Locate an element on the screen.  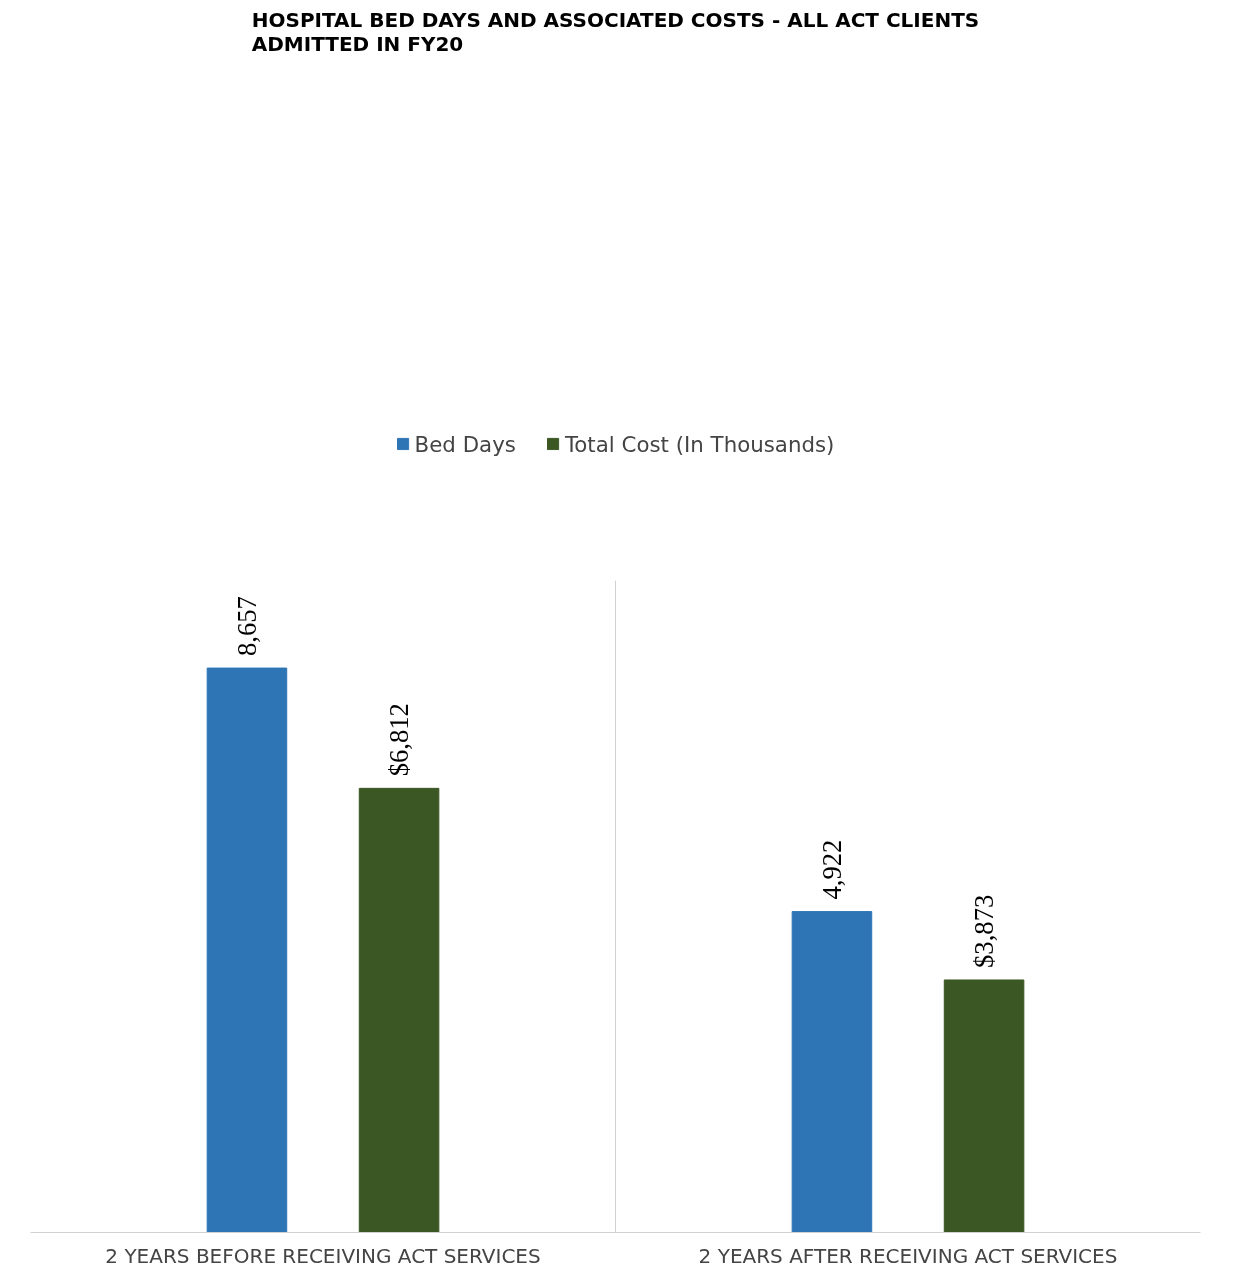
data-label: 8,657 is located at coordinates (246, 626).